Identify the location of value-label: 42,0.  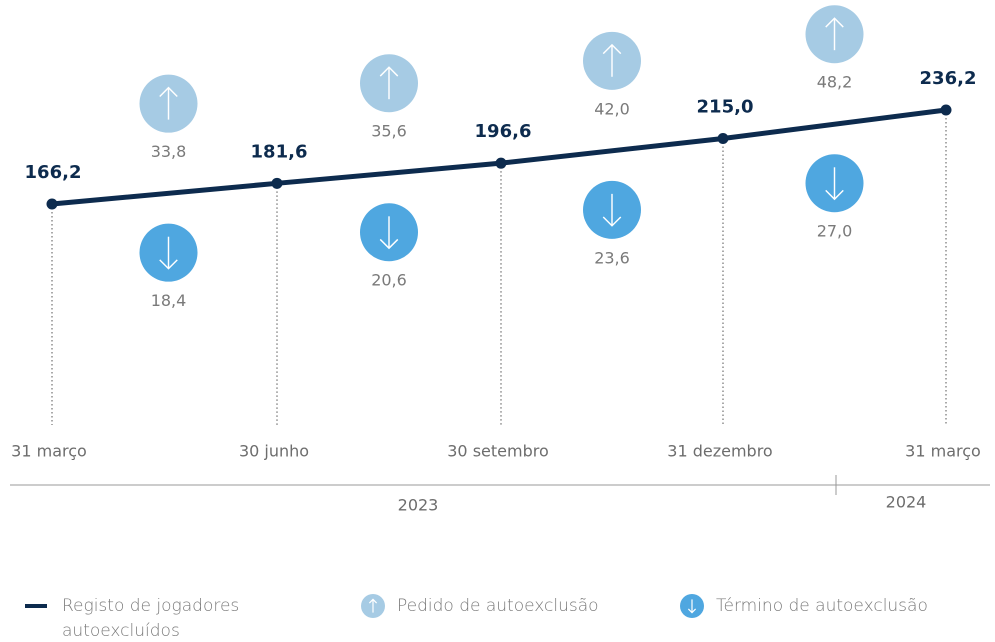
(612, 108).